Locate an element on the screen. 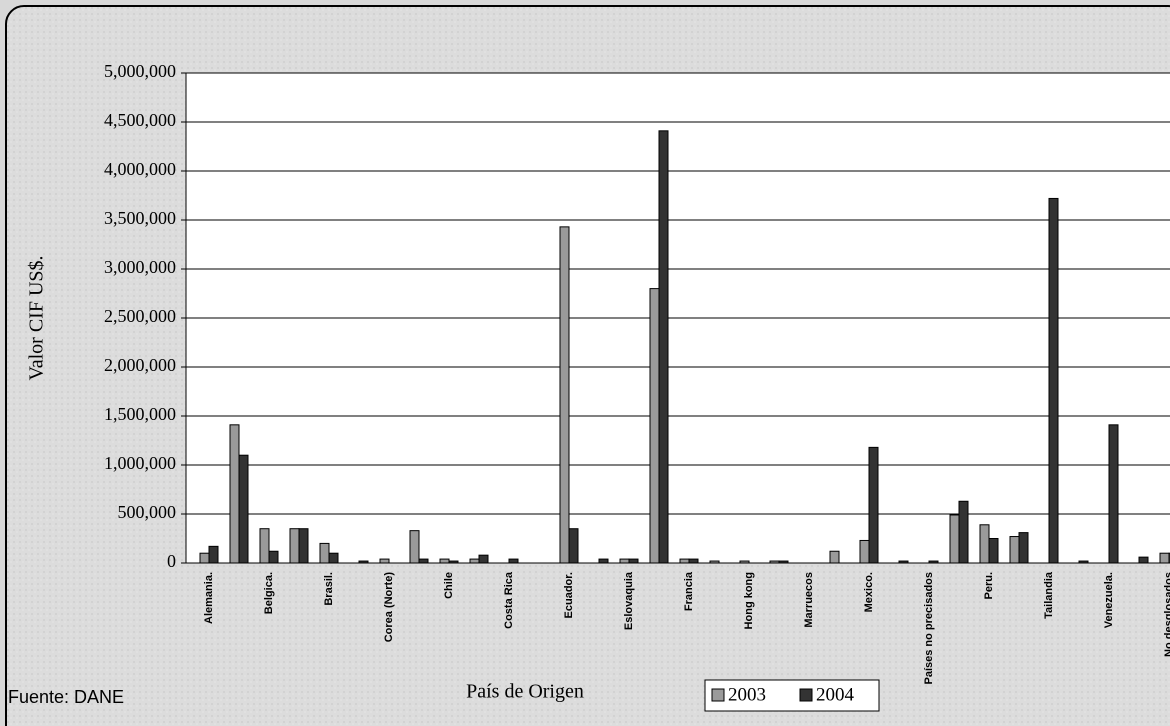 Image resolution: width=1170 pixels, height=726 pixels. x-tick-label: Peru. is located at coordinates (989, 586).